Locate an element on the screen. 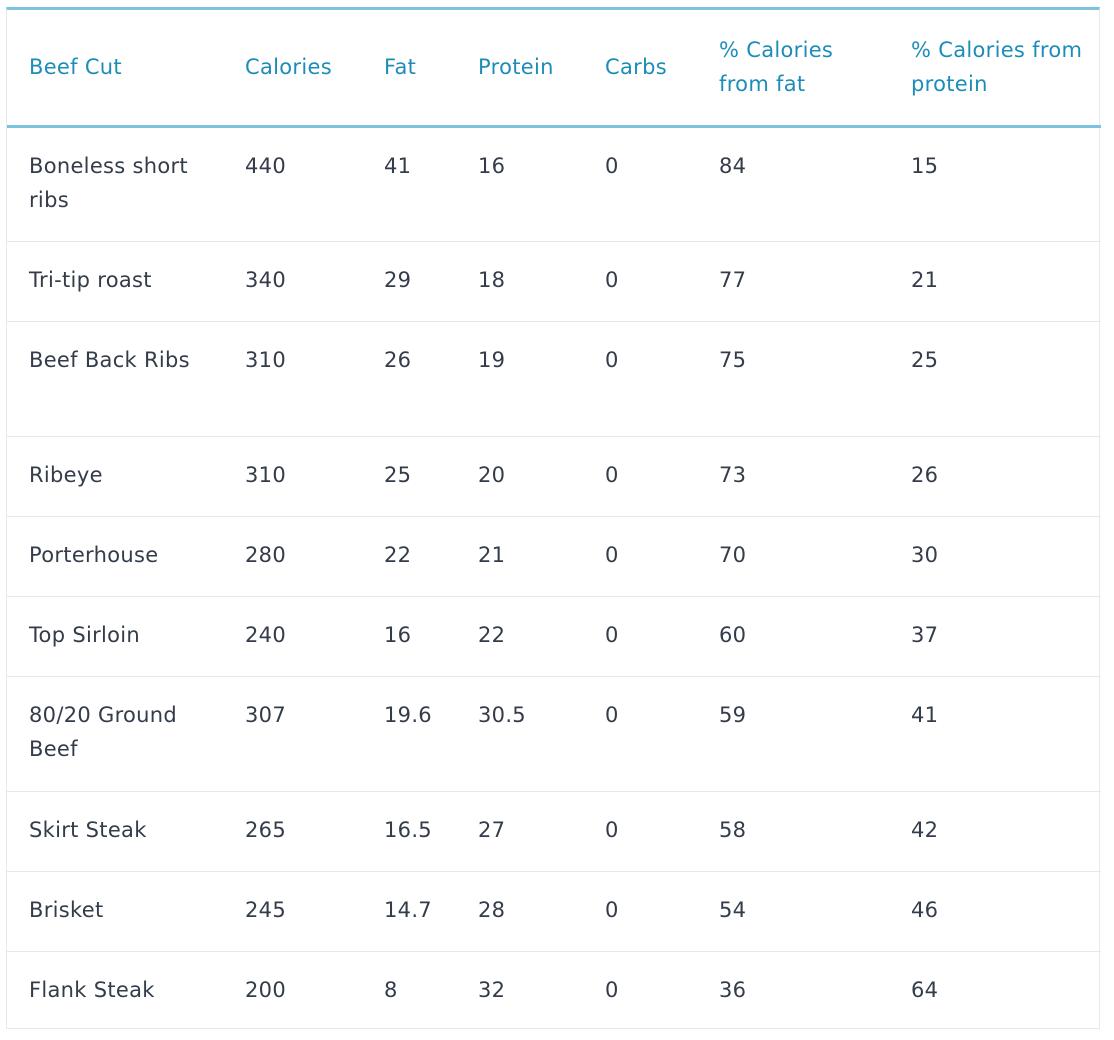  table-row: Brisket 245 14.7 28 0 54 46 is located at coordinates (554, 911).